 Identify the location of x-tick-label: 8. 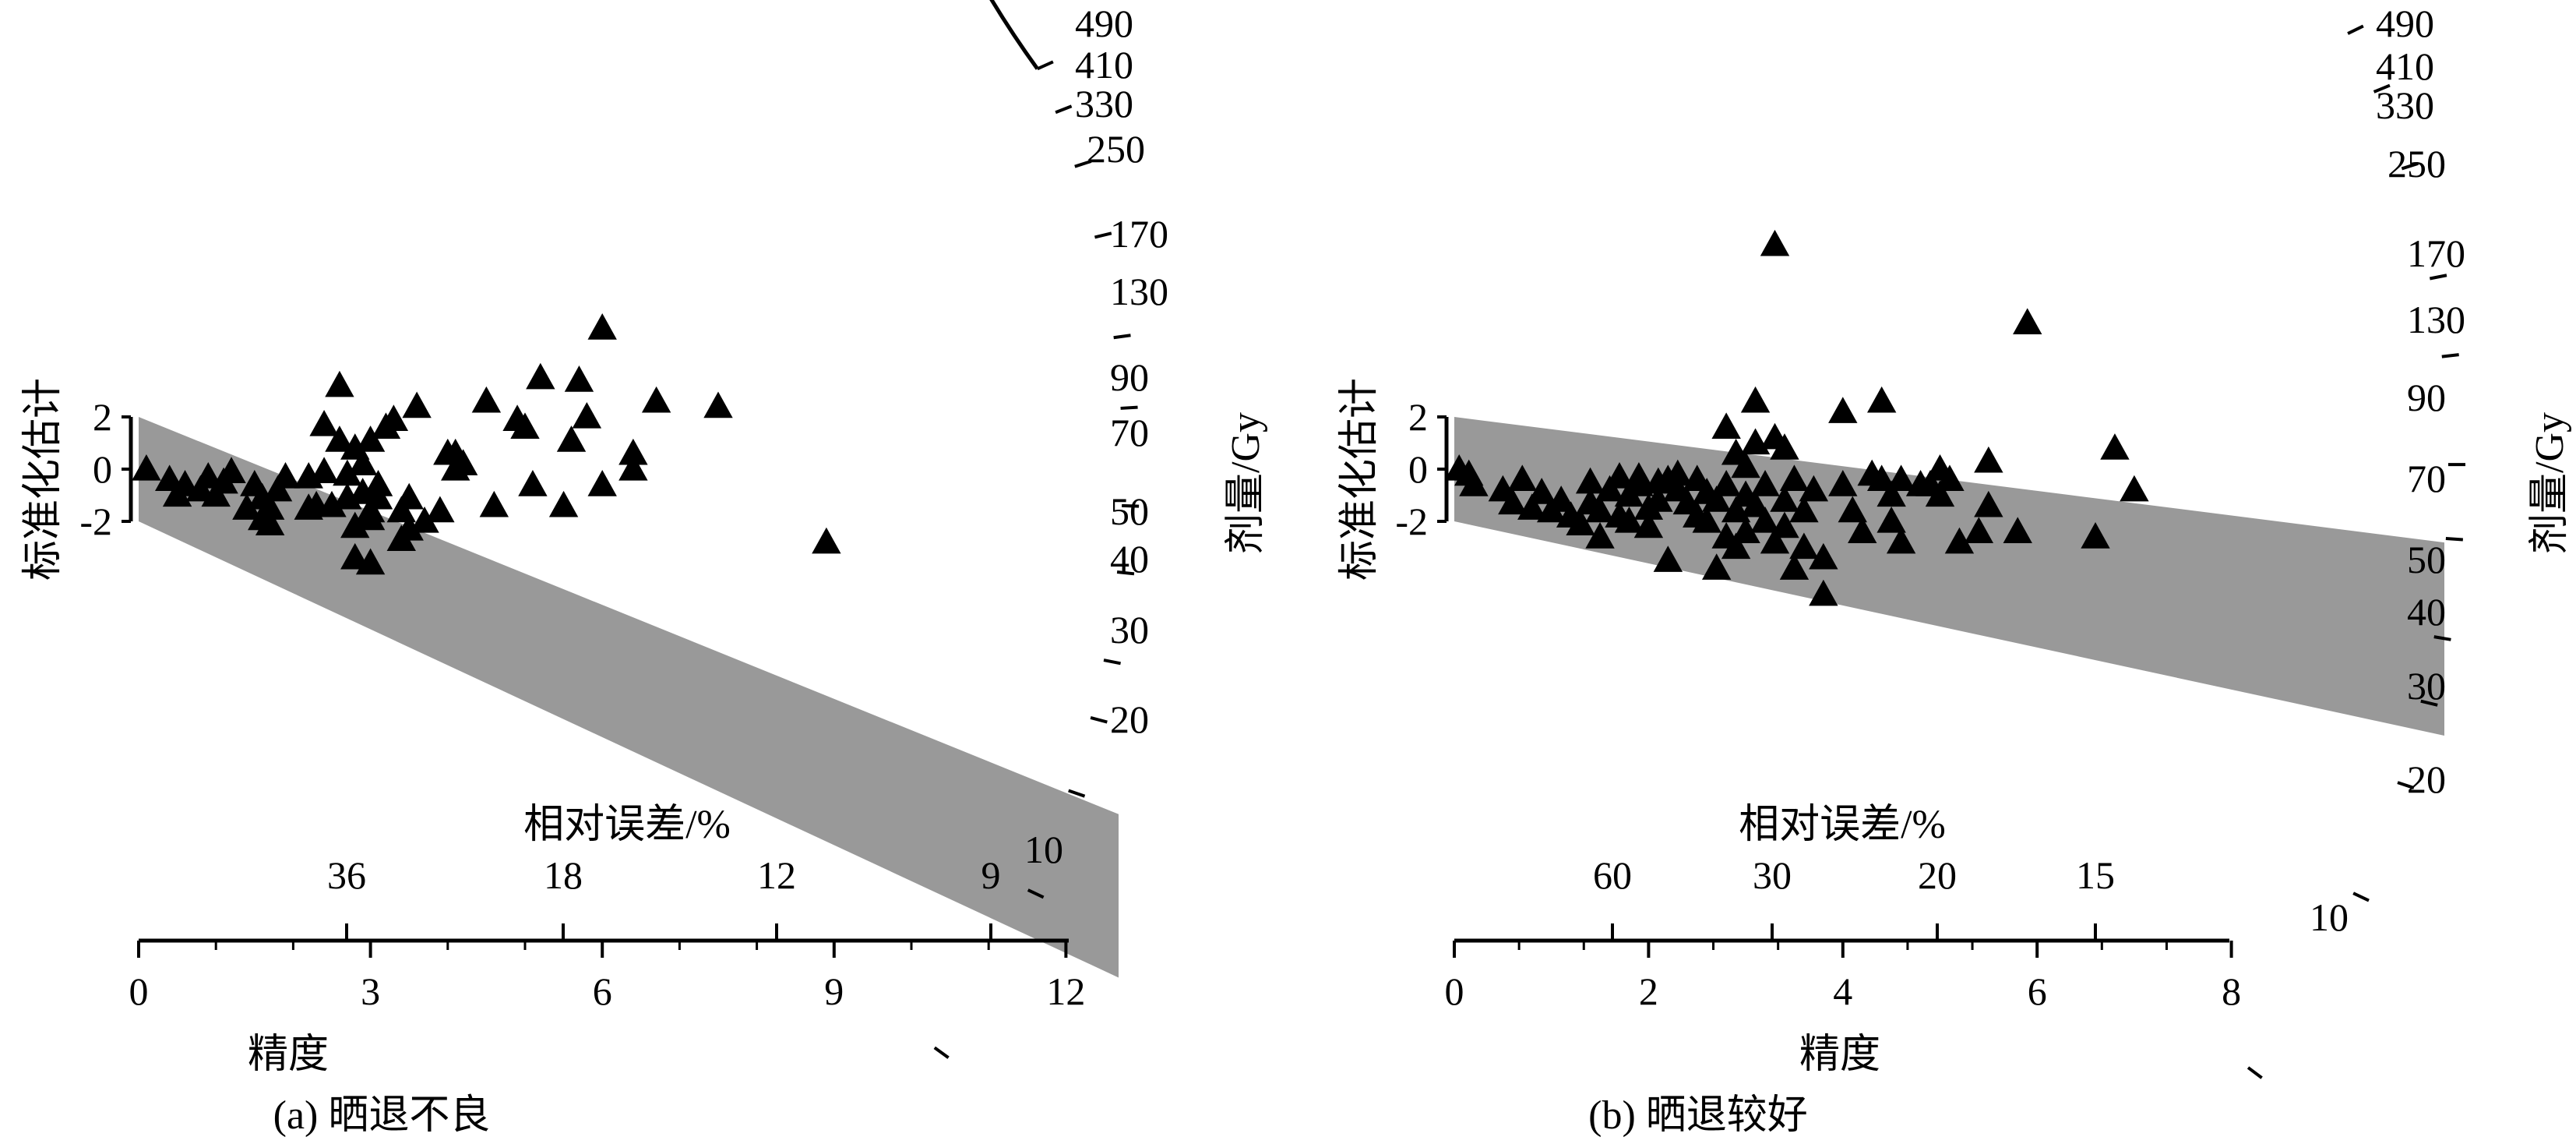
(2232, 991).